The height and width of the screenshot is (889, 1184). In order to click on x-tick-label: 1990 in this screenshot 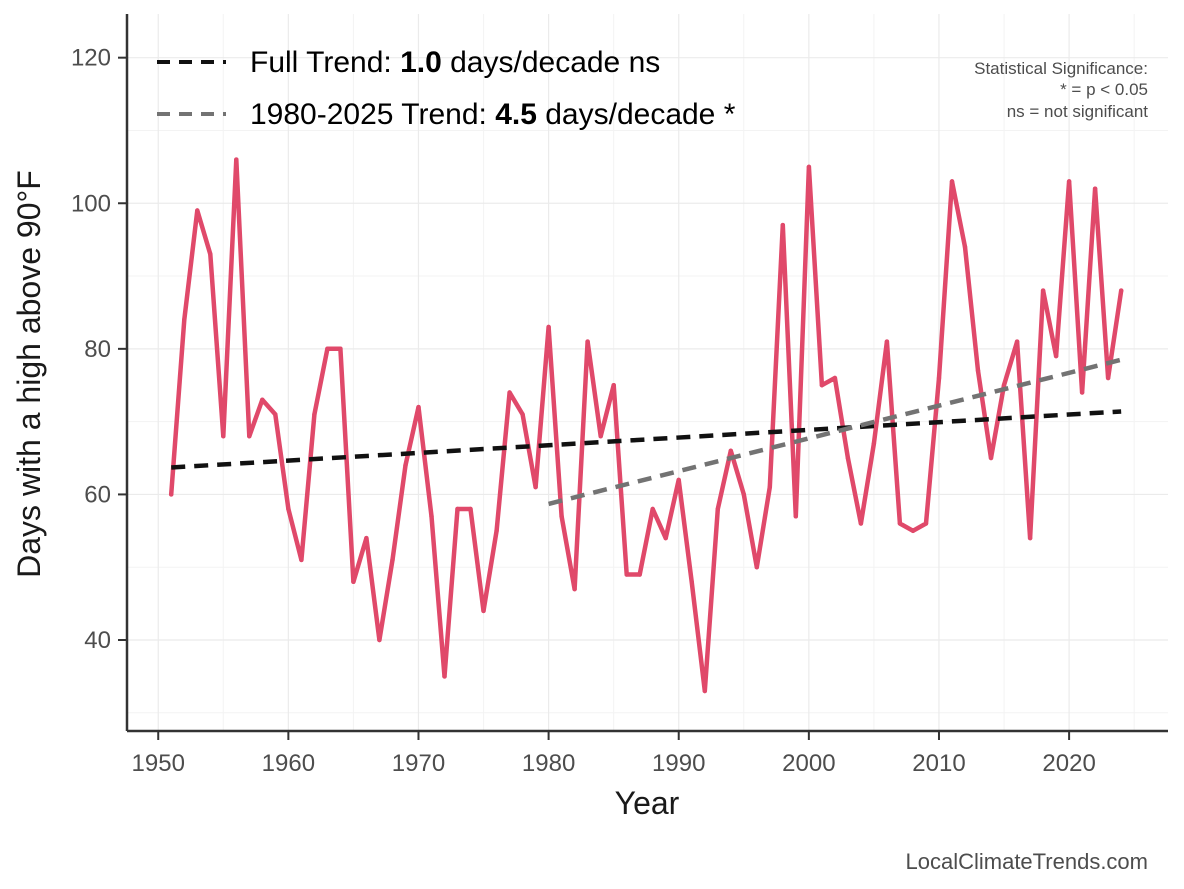, I will do `click(678, 763)`.